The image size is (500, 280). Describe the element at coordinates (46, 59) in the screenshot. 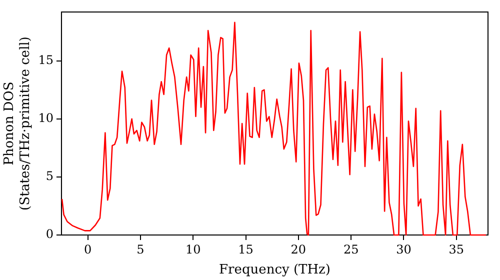

I see `y-tick-label: 15` at that location.